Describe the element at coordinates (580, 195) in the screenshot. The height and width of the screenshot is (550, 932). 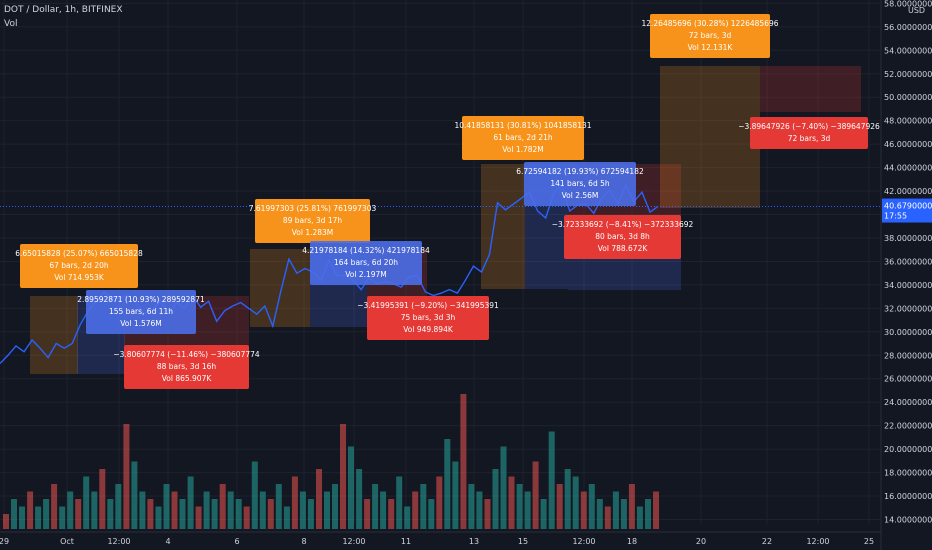
I see `measure-volume-text: Vol 2.56M` at that location.